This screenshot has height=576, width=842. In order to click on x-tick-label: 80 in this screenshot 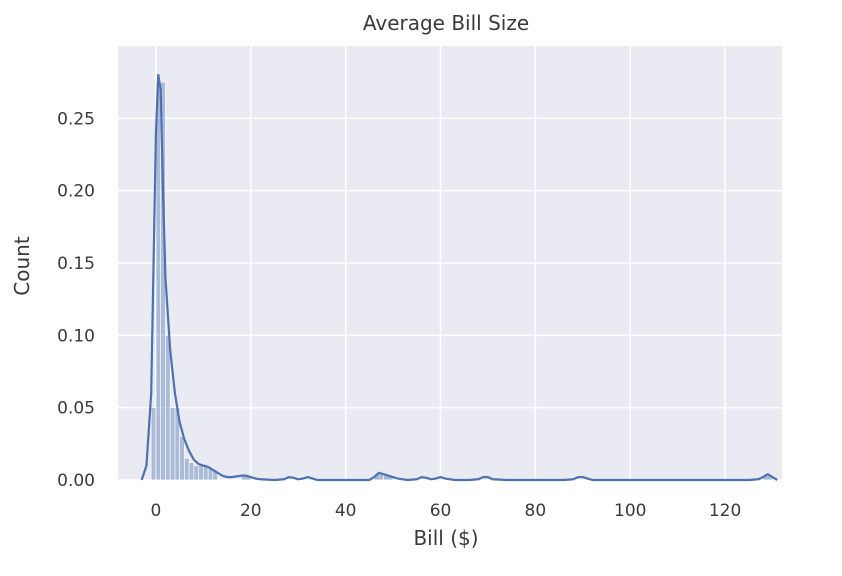, I will do `click(536, 511)`.